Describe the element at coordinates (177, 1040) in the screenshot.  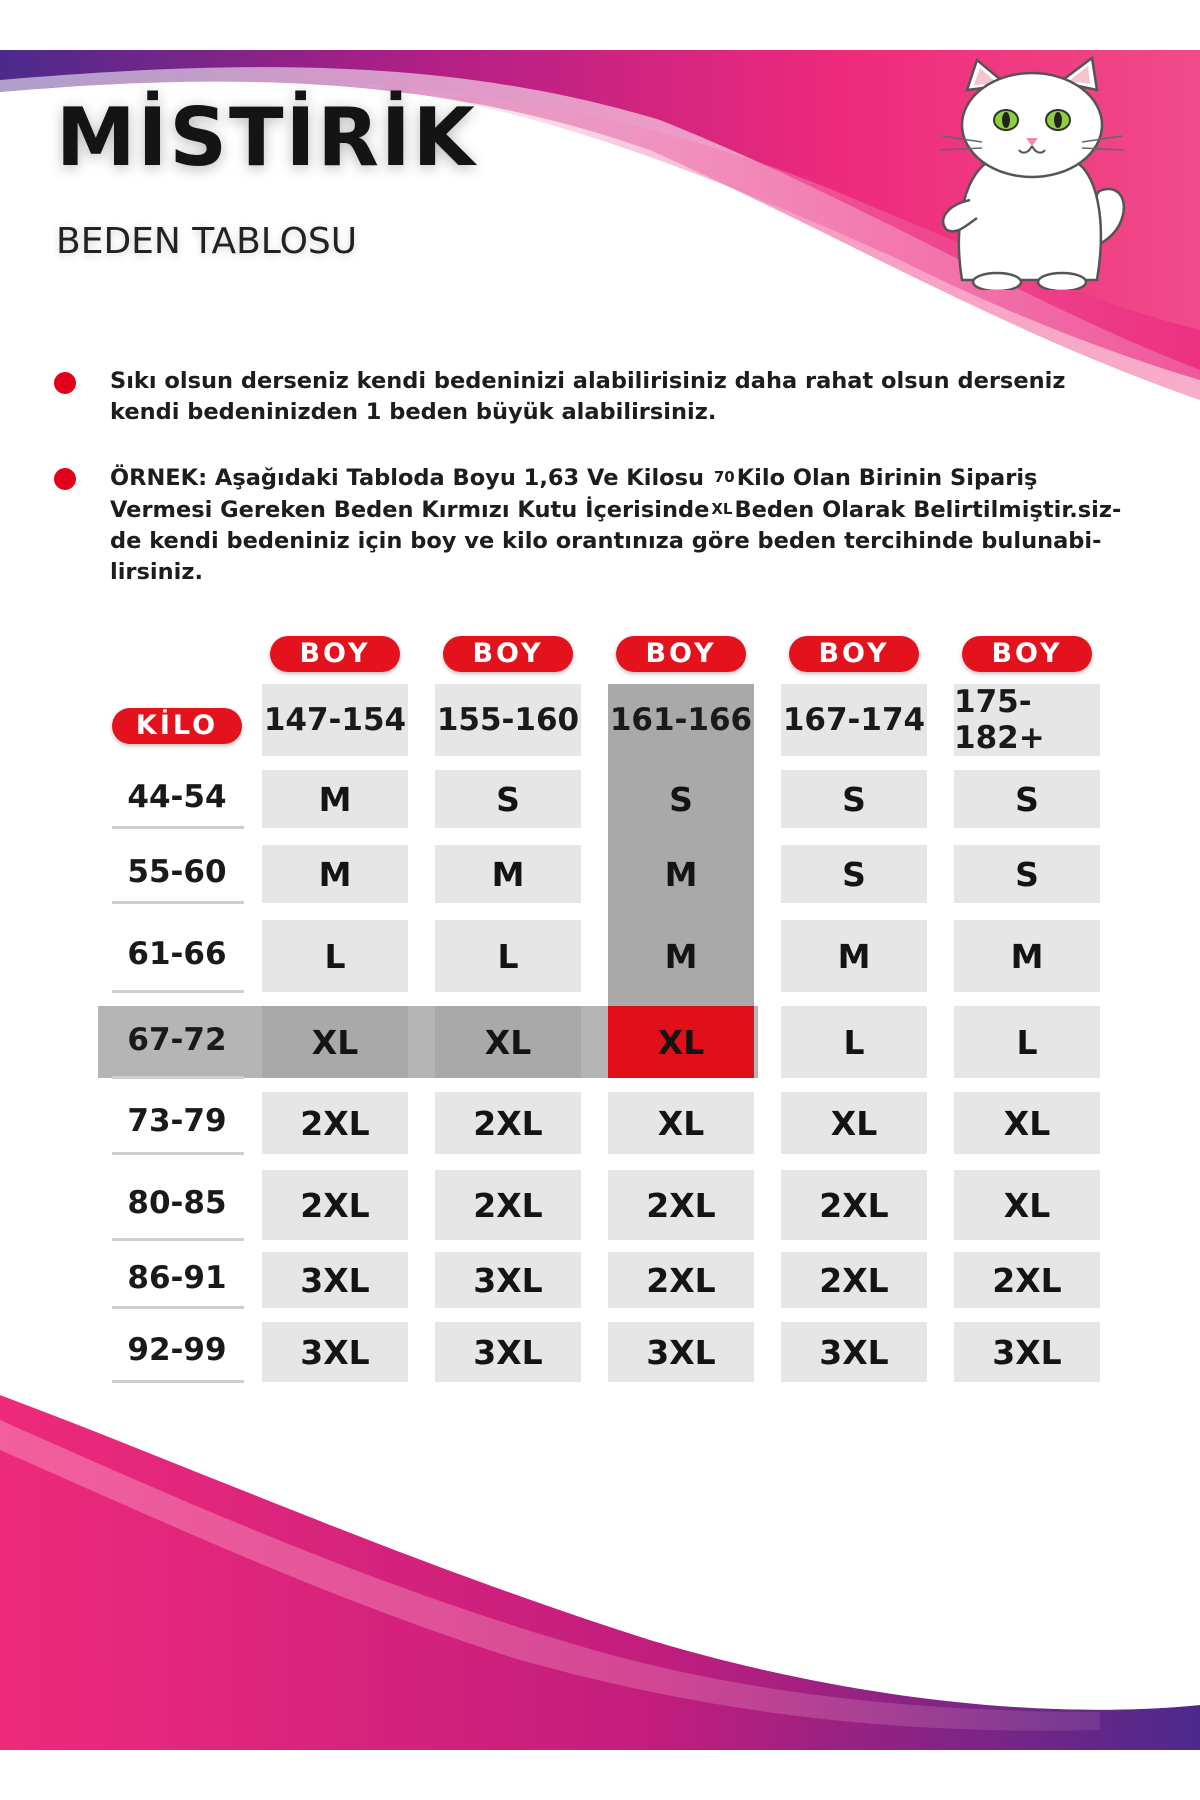
I see `weight-range-label: 67-72` at that location.